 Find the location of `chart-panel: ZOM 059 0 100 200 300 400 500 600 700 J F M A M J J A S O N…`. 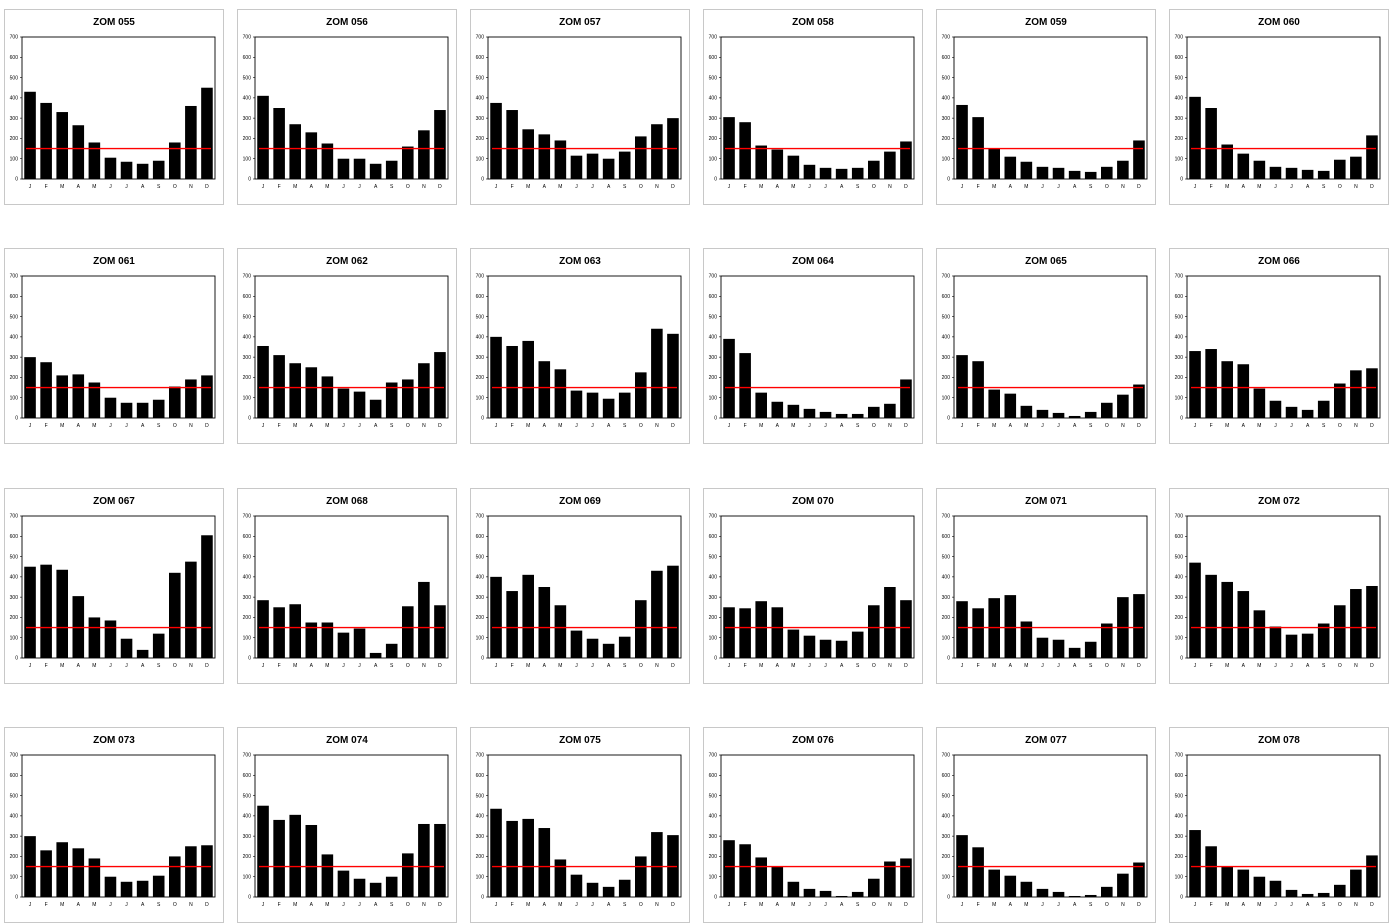

chart-panel: ZOM 059 0 100 200 300 400 500 600 700 J F M A M J J A S O N… is located at coordinates (1046, 107).